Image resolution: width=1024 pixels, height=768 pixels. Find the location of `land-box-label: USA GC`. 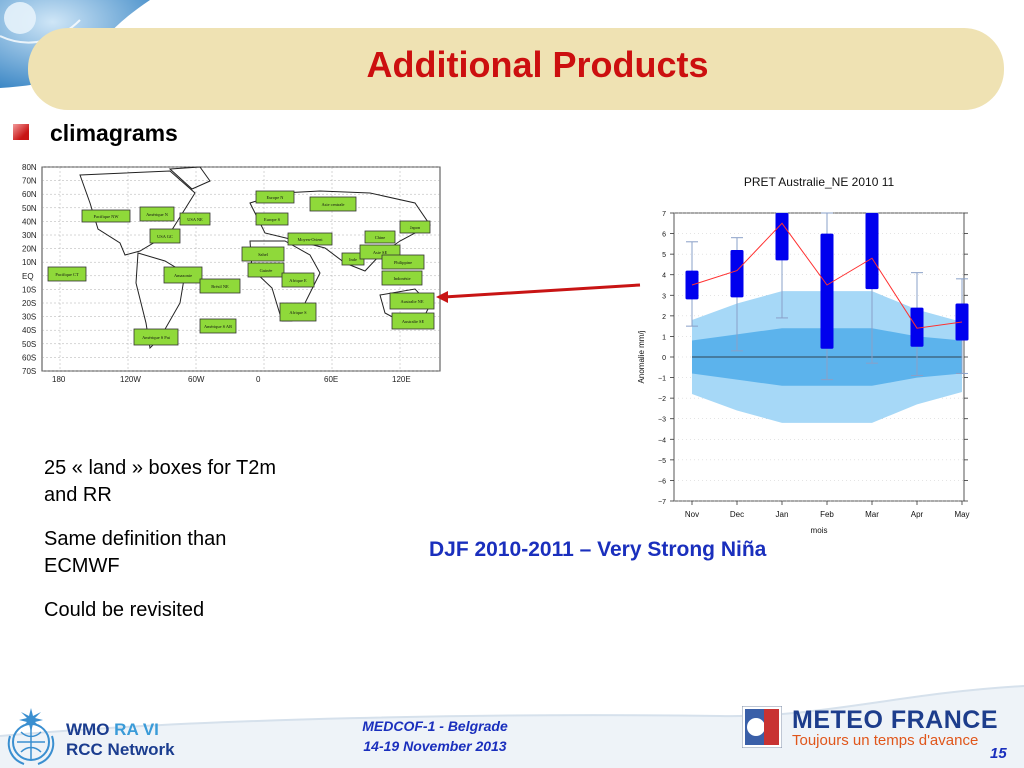

land-box-label: USA GC is located at coordinates (165, 236).